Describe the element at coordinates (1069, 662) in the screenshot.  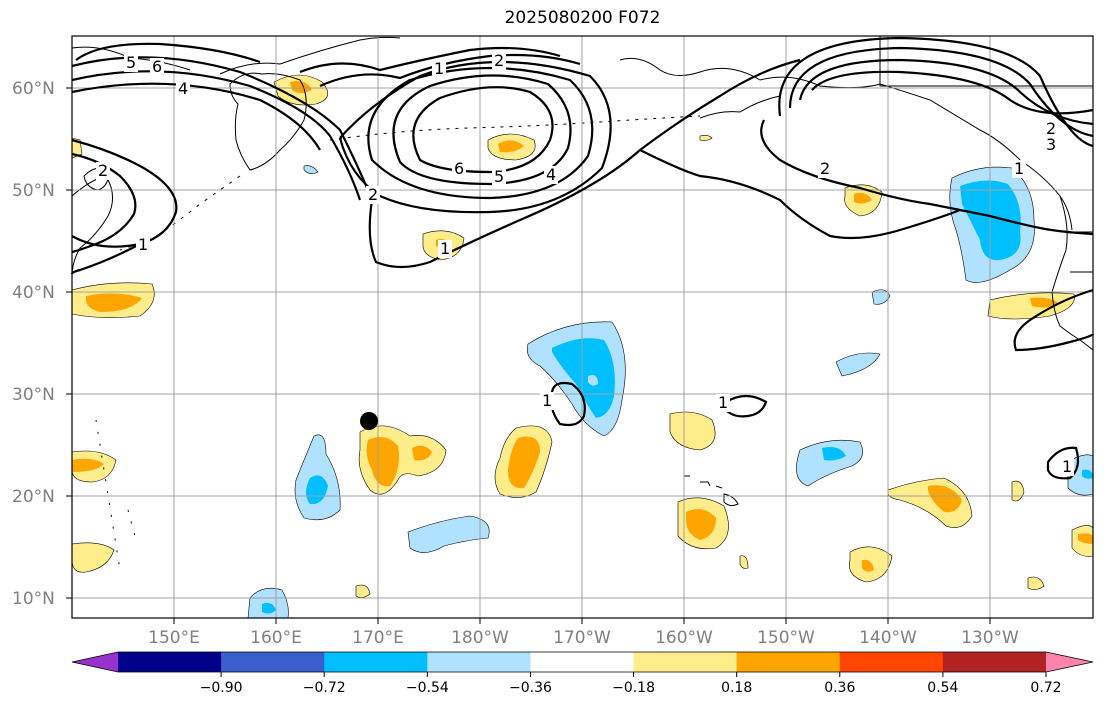
I see `colorbar-extend-high` at that location.